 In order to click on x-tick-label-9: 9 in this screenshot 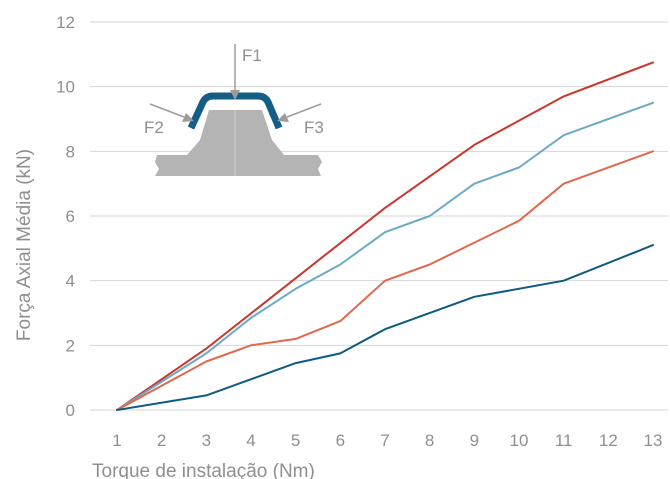, I will do `click(474, 440)`.